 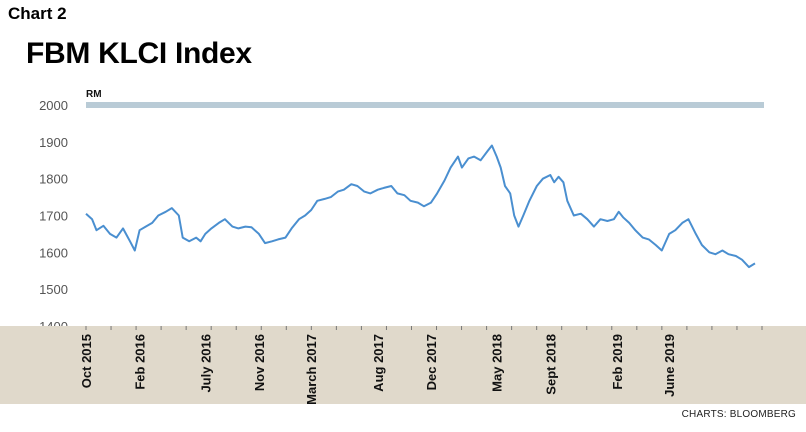 What do you see at coordinates (37, 13) in the screenshot?
I see `chart-kicker: Chart 2` at bounding box center [37, 13].